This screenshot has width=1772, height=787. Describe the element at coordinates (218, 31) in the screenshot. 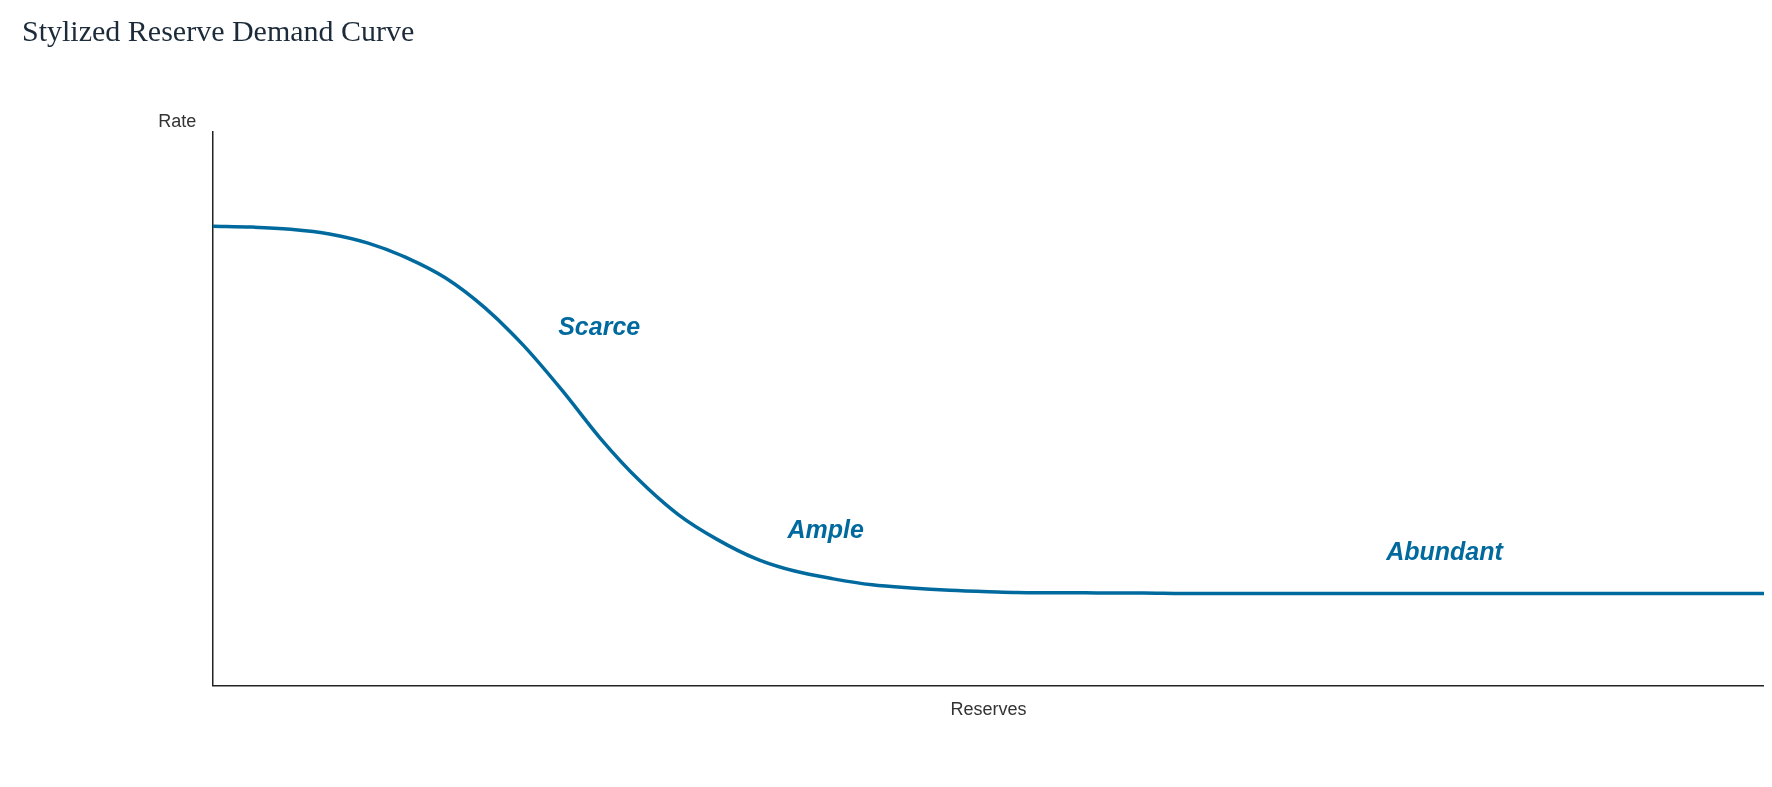

I see `chart-title: Stylized Reserve Demand Curve` at that location.